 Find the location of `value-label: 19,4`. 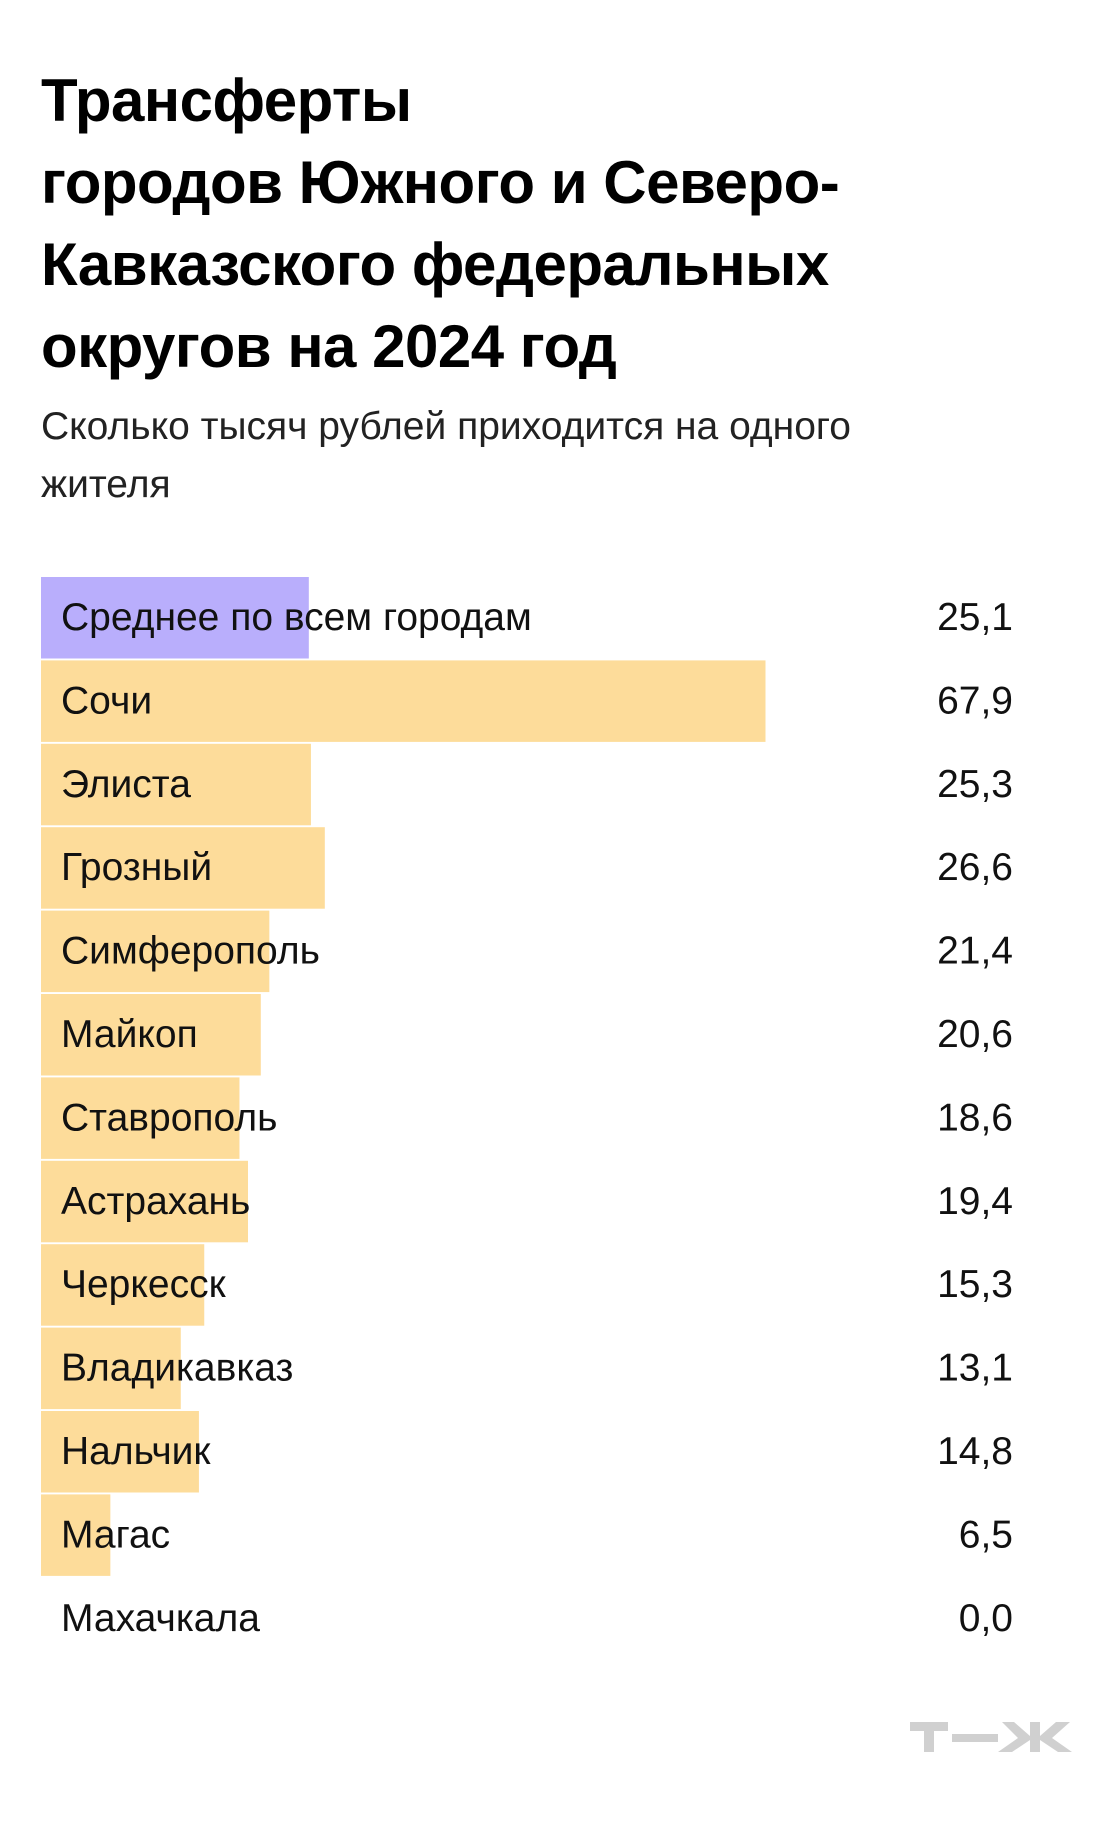

value-label: 19,4 is located at coordinates (975, 1201).